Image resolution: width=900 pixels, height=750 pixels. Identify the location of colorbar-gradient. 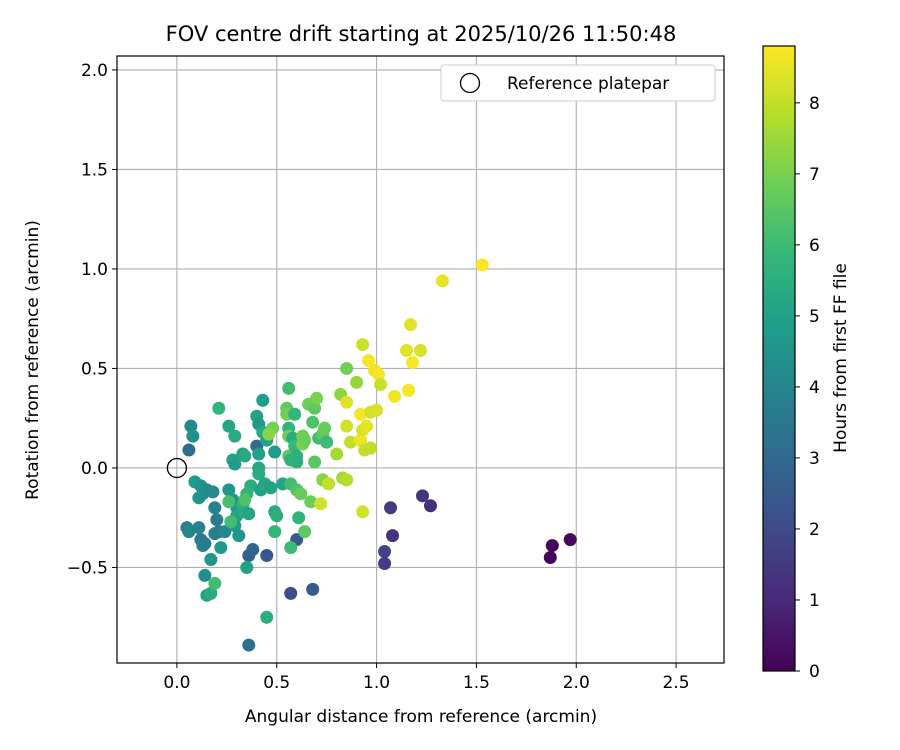
(779, 358).